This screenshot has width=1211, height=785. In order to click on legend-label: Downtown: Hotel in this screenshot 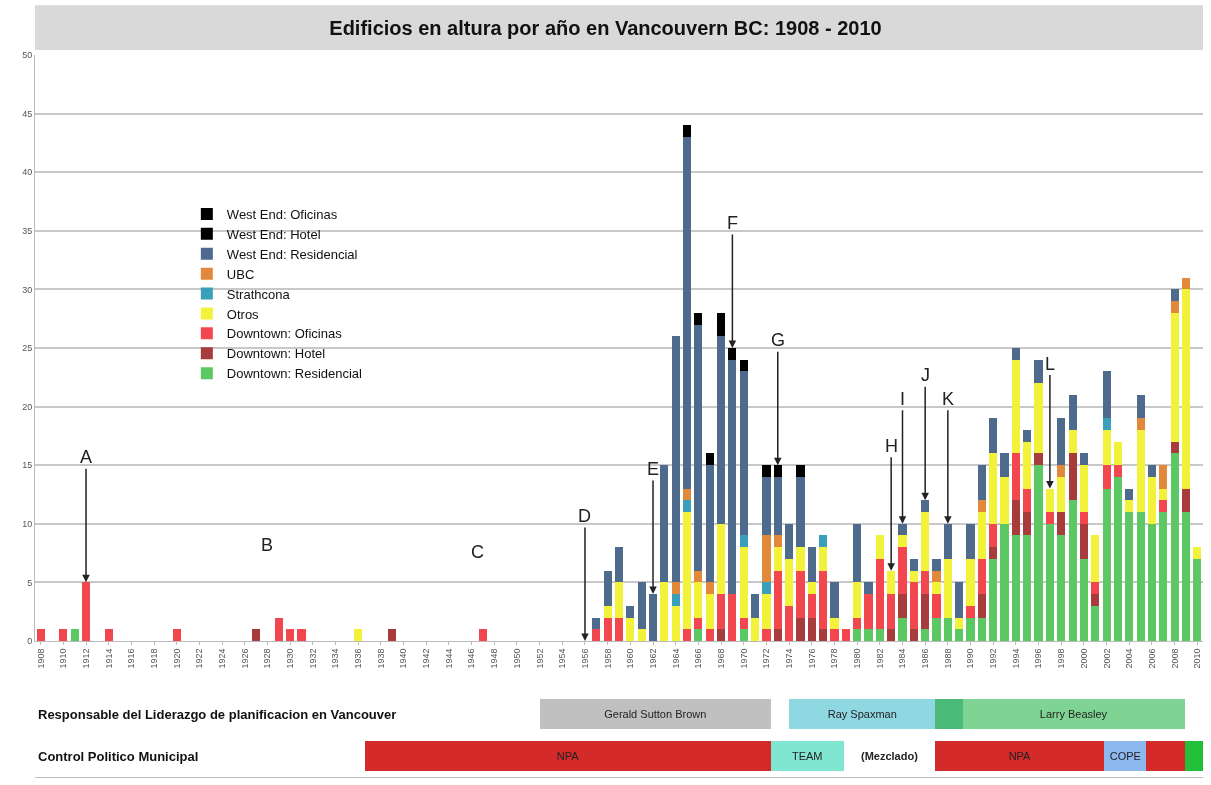, I will do `click(276, 354)`.